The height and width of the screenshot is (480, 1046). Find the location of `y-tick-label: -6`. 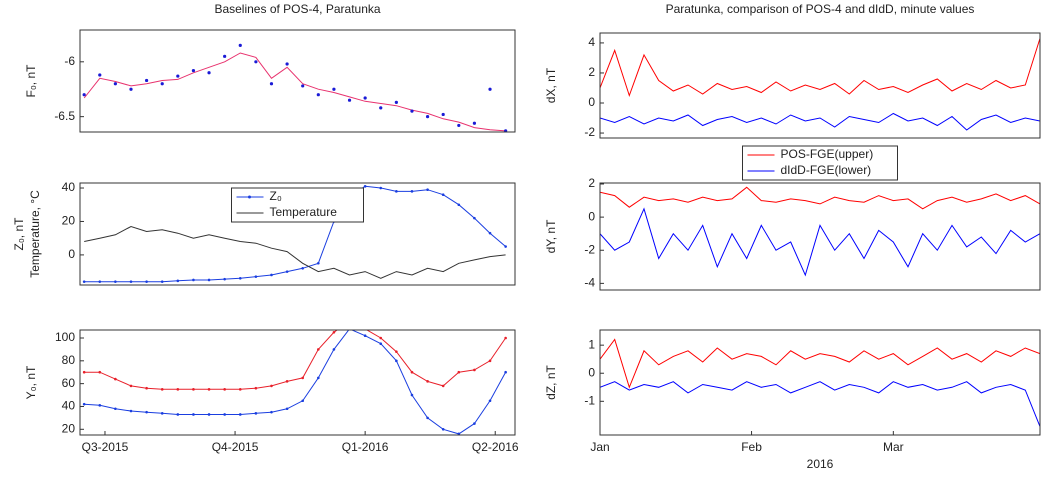

y-tick-label: -6 is located at coordinates (69, 61).